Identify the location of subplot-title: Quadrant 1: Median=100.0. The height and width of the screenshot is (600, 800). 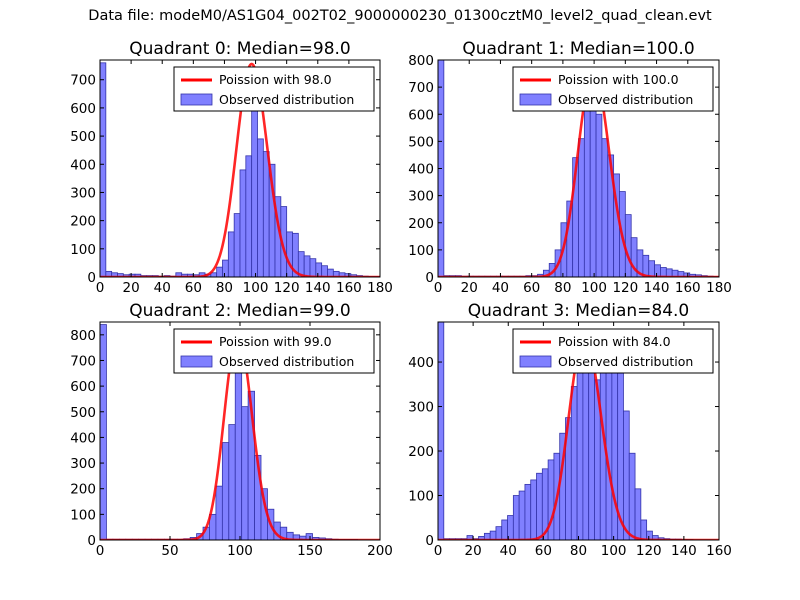
(578, 49).